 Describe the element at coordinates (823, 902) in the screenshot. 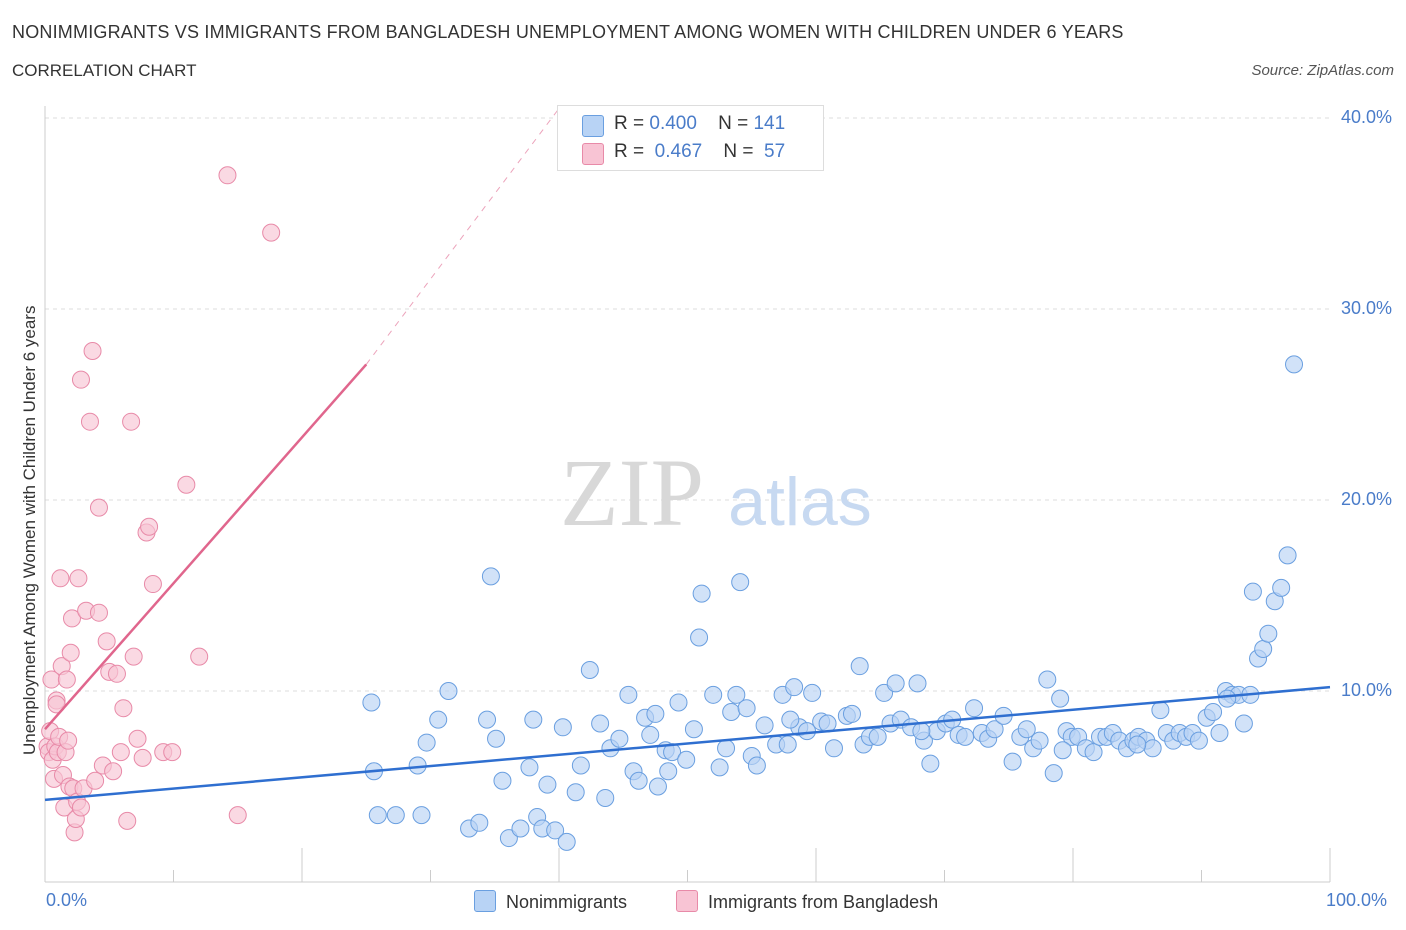

I see `bottom-legend-label-2: Immigrants from Bangladesh` at that location.